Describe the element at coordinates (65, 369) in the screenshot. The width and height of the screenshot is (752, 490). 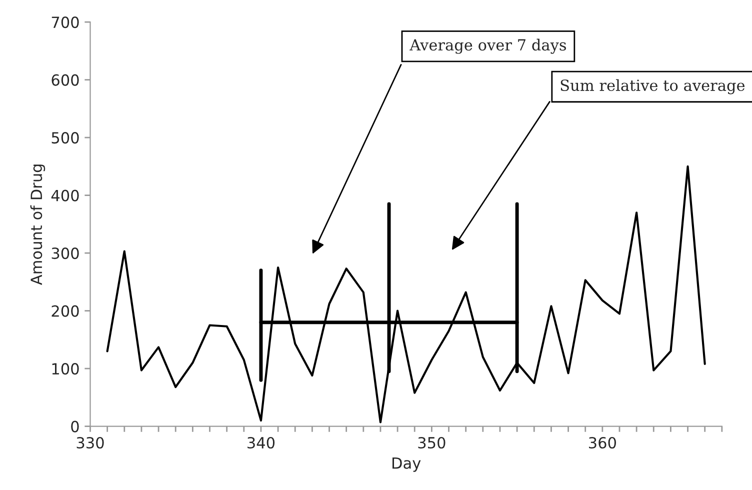
I see `y-tick-label: 100` at that location.